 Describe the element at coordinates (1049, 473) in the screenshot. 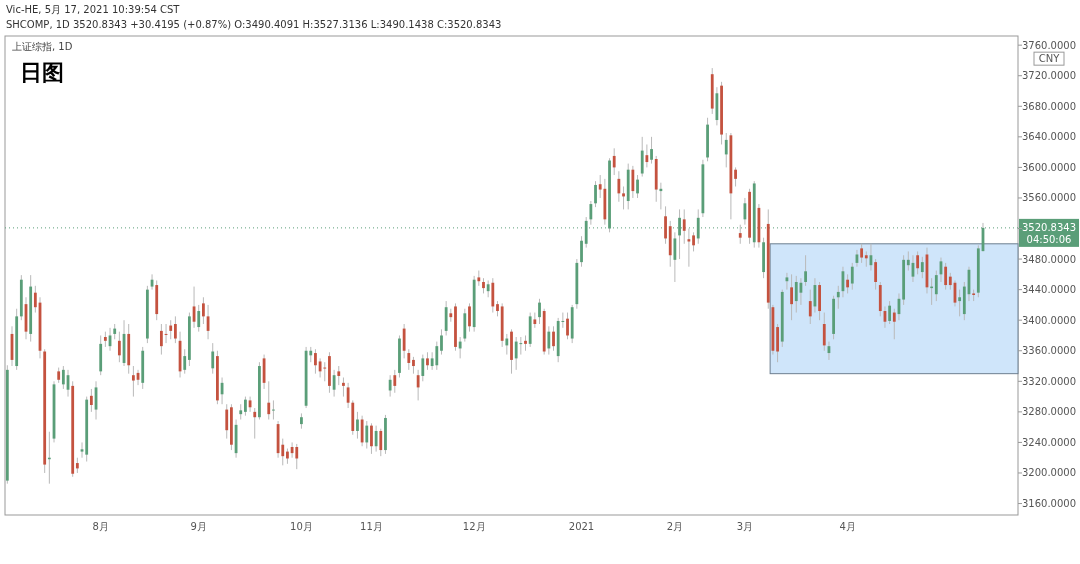

I see `y-tick-label: 3200.0000` at that location.